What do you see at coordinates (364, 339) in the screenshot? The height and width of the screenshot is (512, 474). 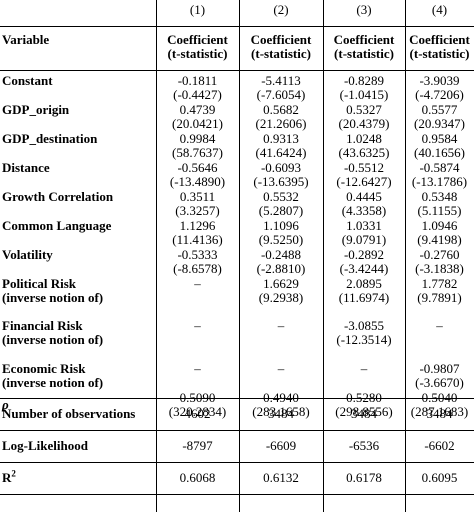 I see `tstat-value: (-12.3514)` at bounding box center [364, 339].